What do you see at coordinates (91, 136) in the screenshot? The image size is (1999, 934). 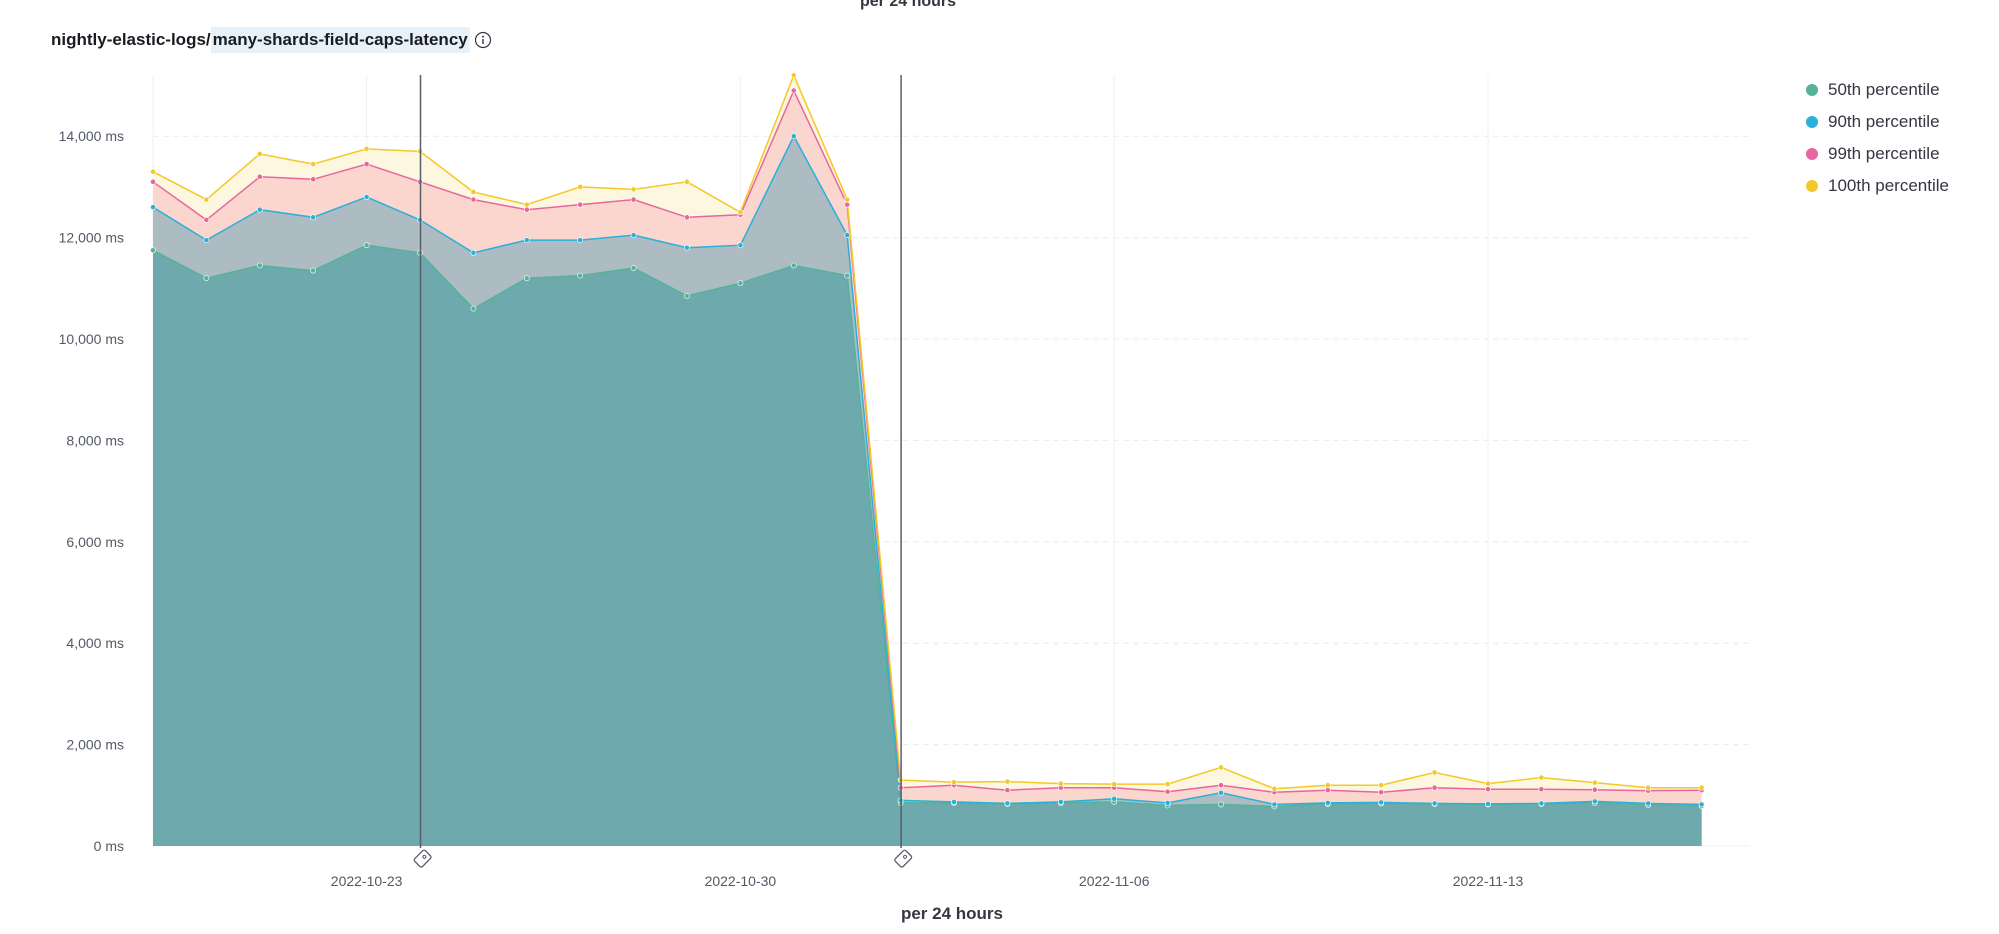 I see `y-tick-label: 14,000 ms` at bounding box center [91, 136].